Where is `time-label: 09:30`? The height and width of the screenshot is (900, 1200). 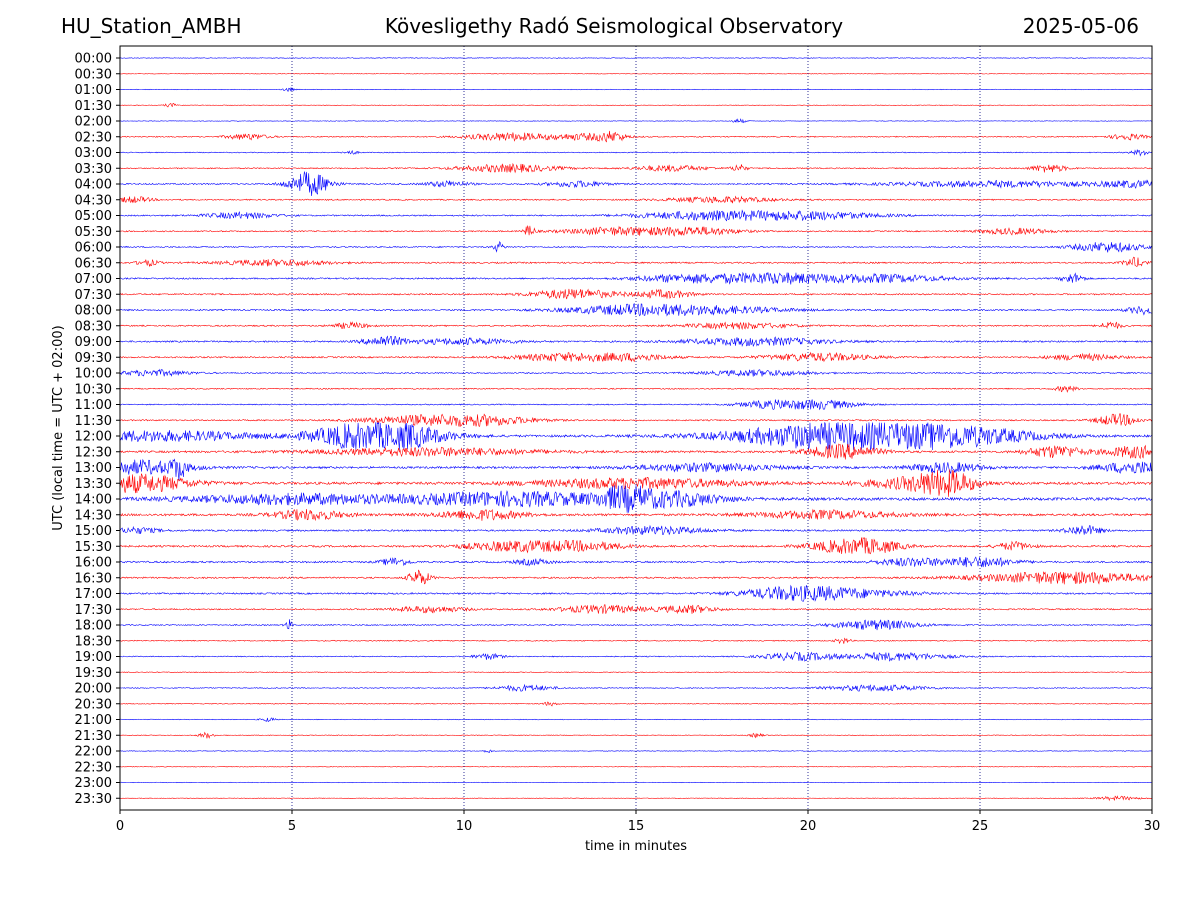 time-label: 09:30 is located at coordinates (93, 358).